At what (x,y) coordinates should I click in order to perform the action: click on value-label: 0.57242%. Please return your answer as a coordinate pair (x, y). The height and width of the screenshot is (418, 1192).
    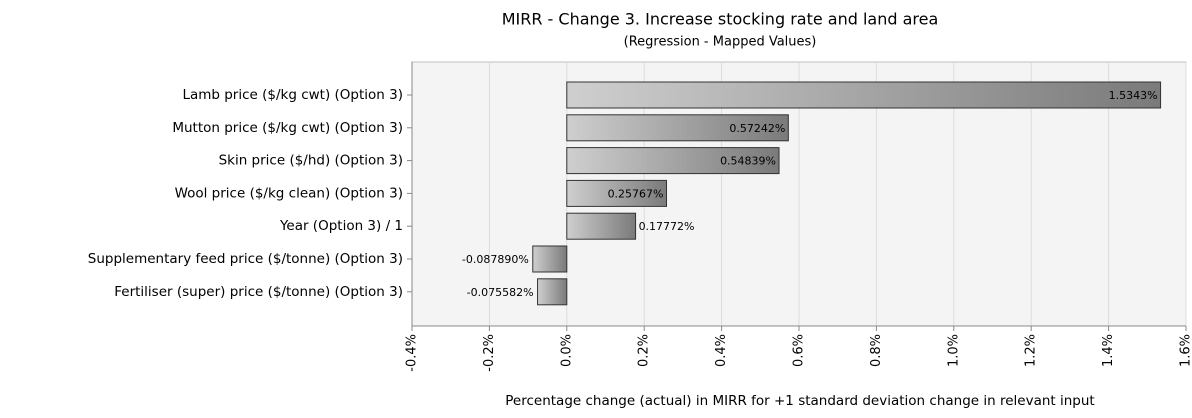
    Looking at the image, I should click on (757, 128).